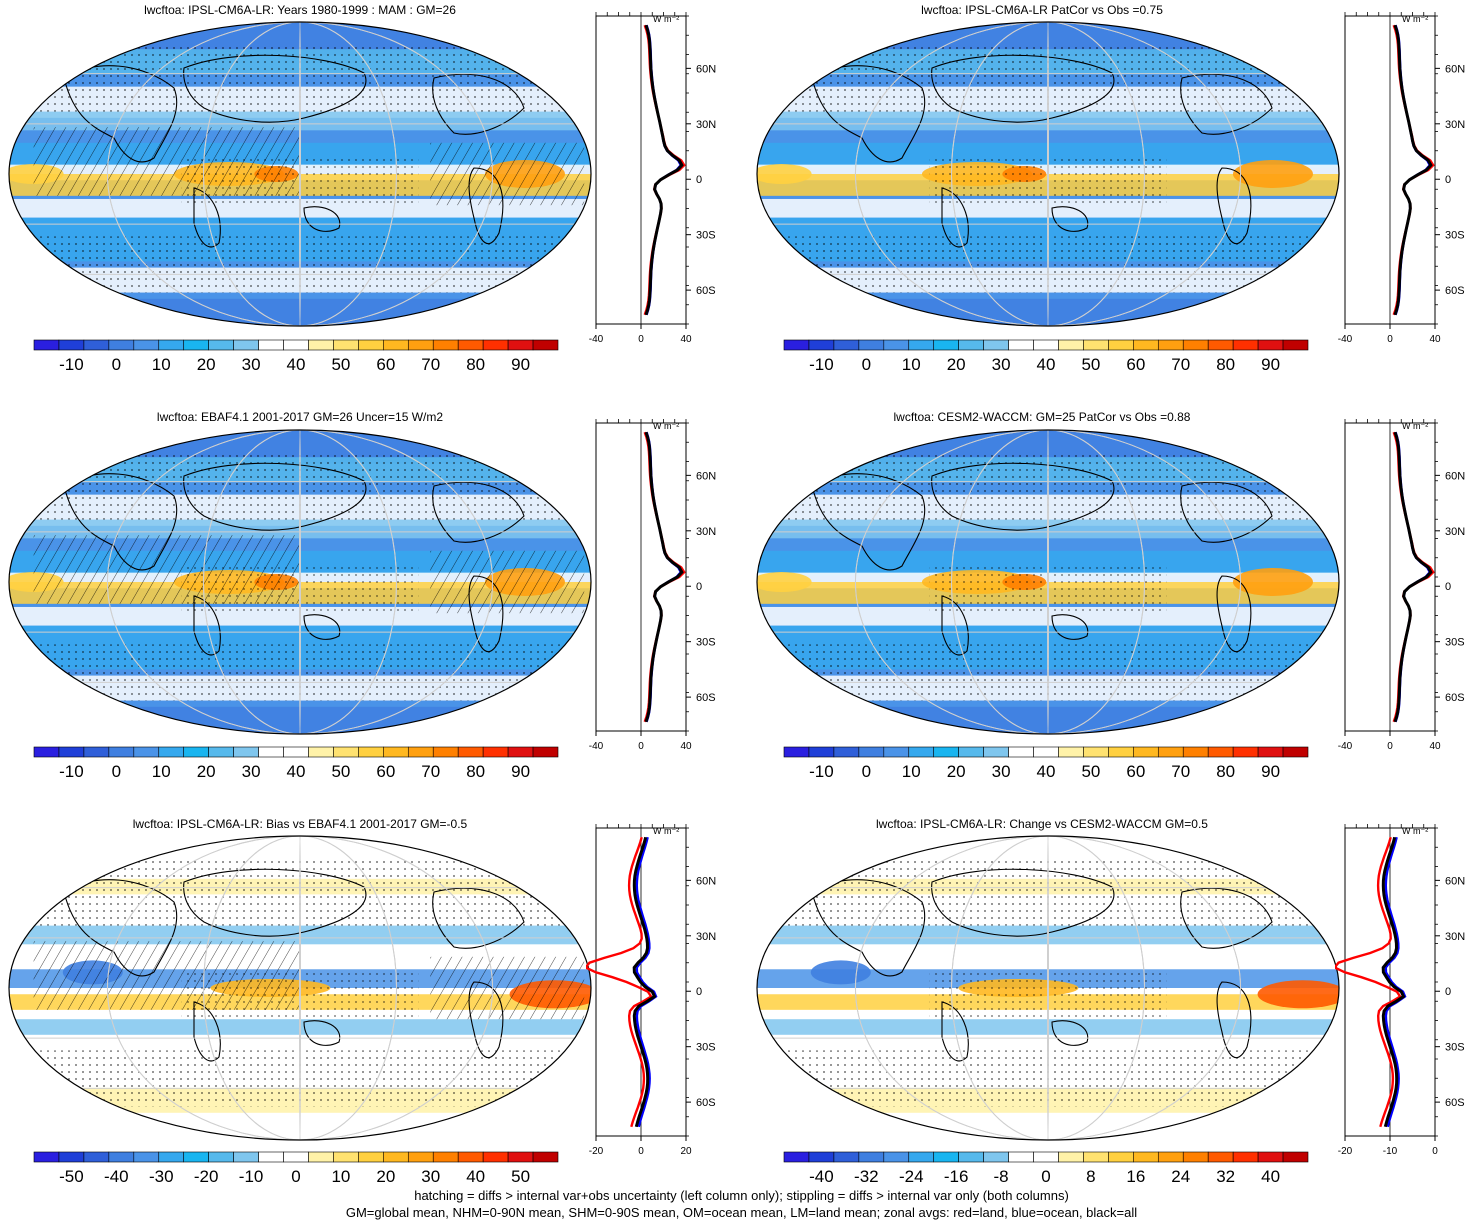  What do you see at coordinates (1448, 992) in the screenshot?
I see `zonal-ytick: 0` at bounding box center [1448, 992].